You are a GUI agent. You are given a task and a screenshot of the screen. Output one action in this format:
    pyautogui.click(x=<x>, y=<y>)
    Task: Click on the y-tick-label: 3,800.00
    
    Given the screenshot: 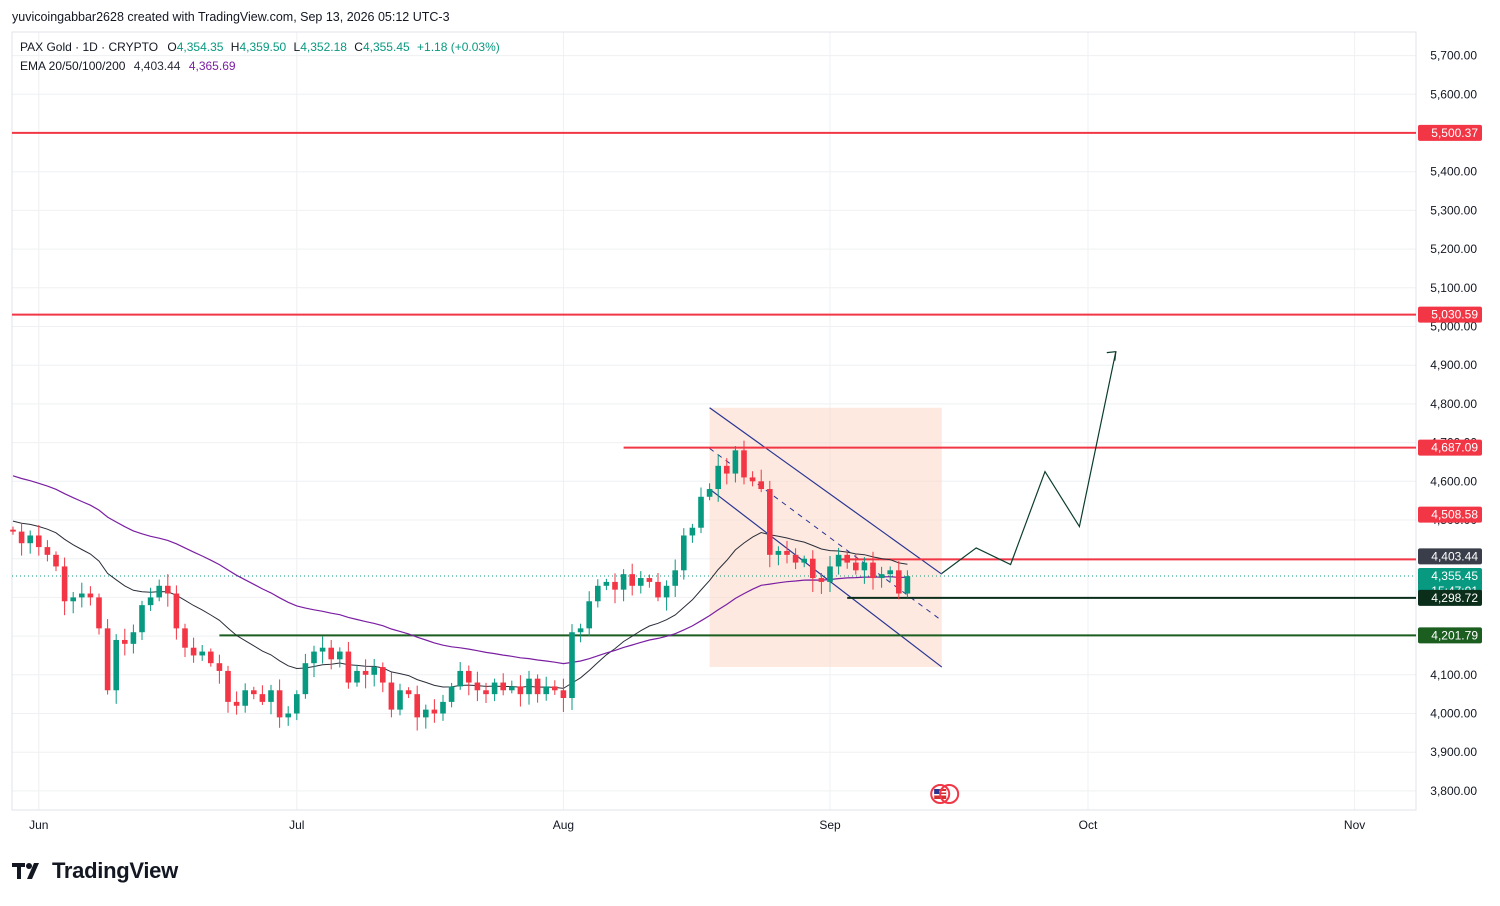 What is the action you would take?
    pyautogui.click(x=1453, y=791)
    